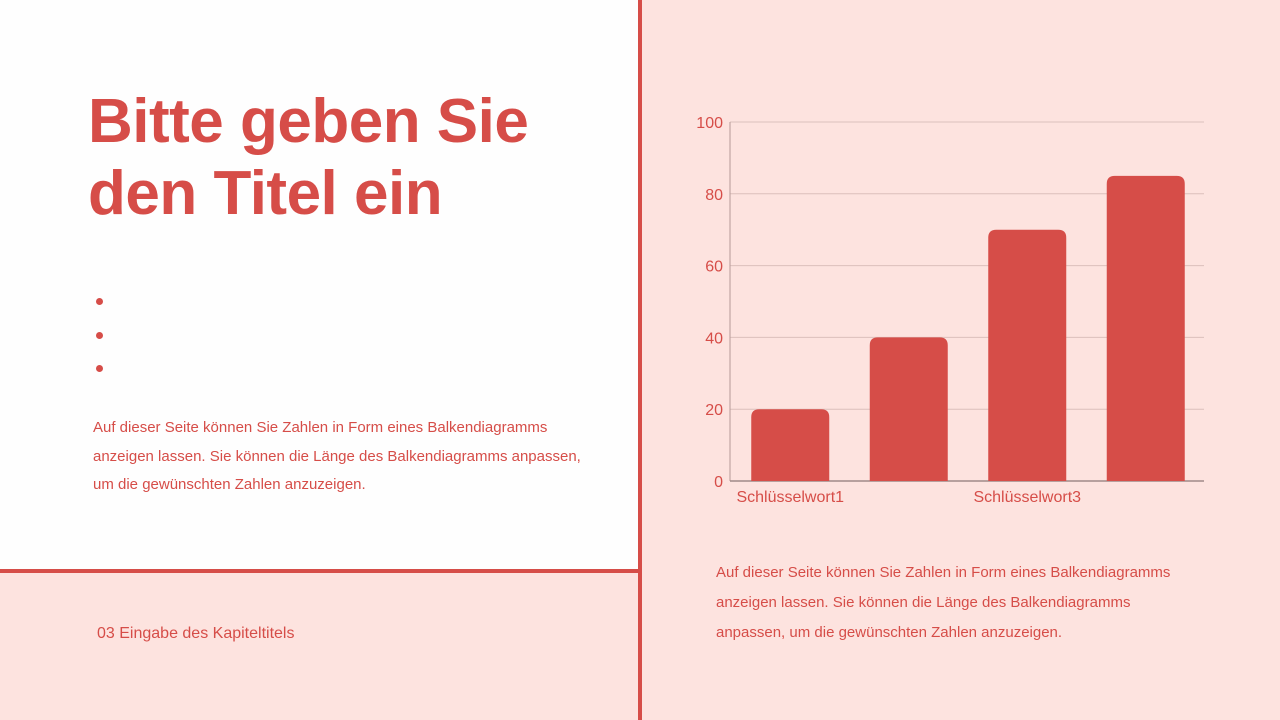 This screenshot has height=720, width=1280. I want to click on x-tick-label: Schlüsselwort3, so click(1027, 497).